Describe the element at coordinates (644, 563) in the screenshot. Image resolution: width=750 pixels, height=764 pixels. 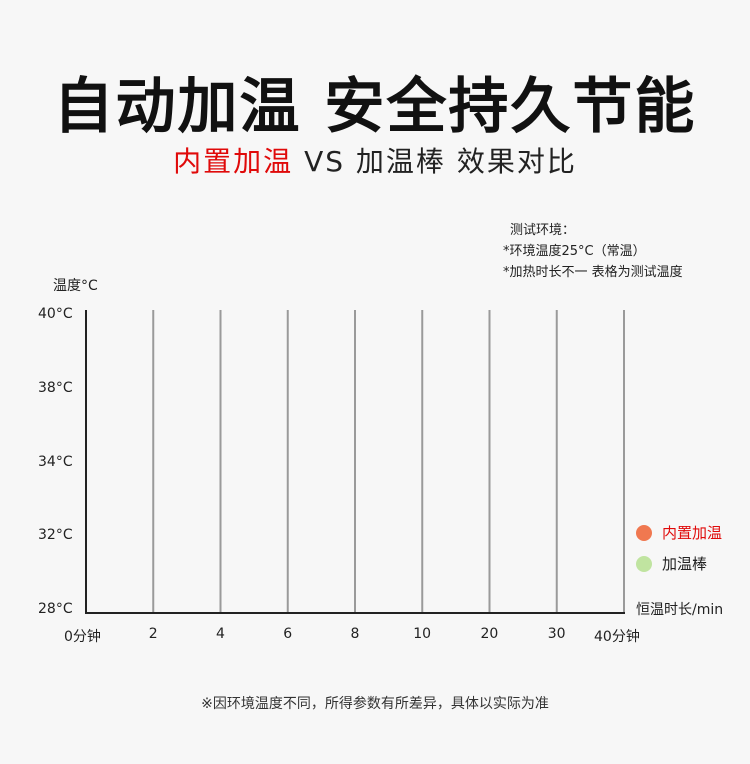
I see `legend-dot-rod` at that location.